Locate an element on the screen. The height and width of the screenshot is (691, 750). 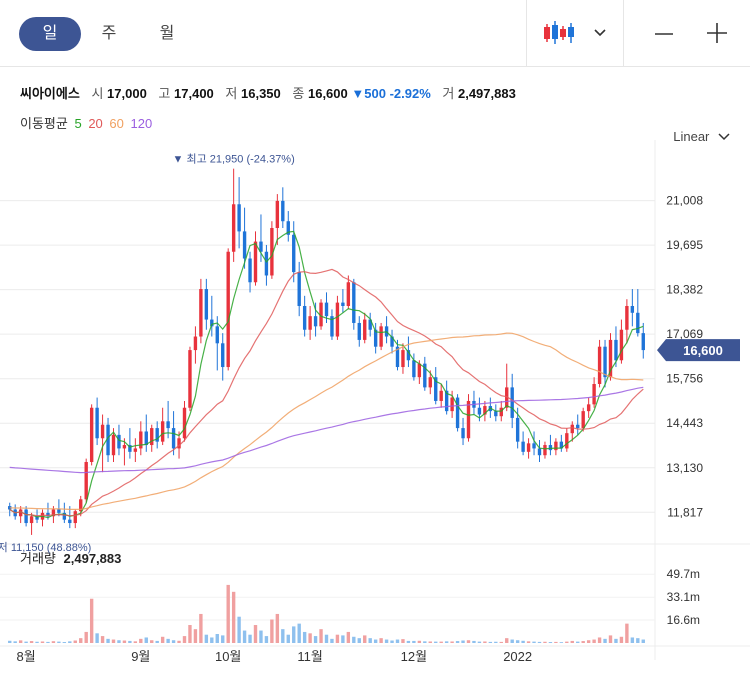
close-label: 종 is located at coordinates (298, 93).